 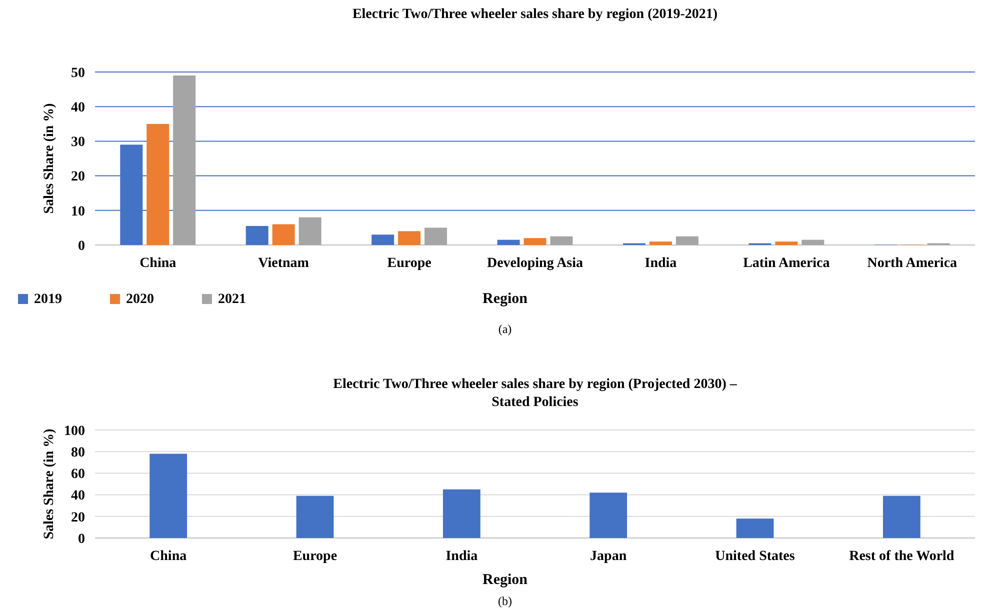 What do you see at coordinates (535, 393) in the screenshot?
I see `chart-title: Electric Two/Three wheeler sales share by region (Projected 2030) – Stated Policies` at bounding box center [535, 393].